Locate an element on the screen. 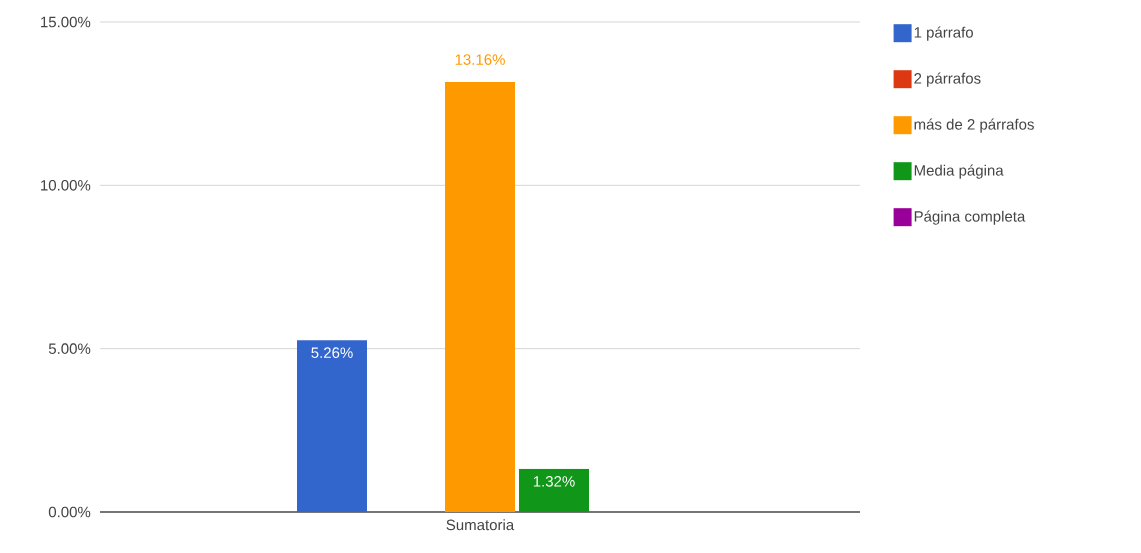 The width and height of the screenshot is (1141, 553). data-label: 13.16% is located at coordinates (480, 59).